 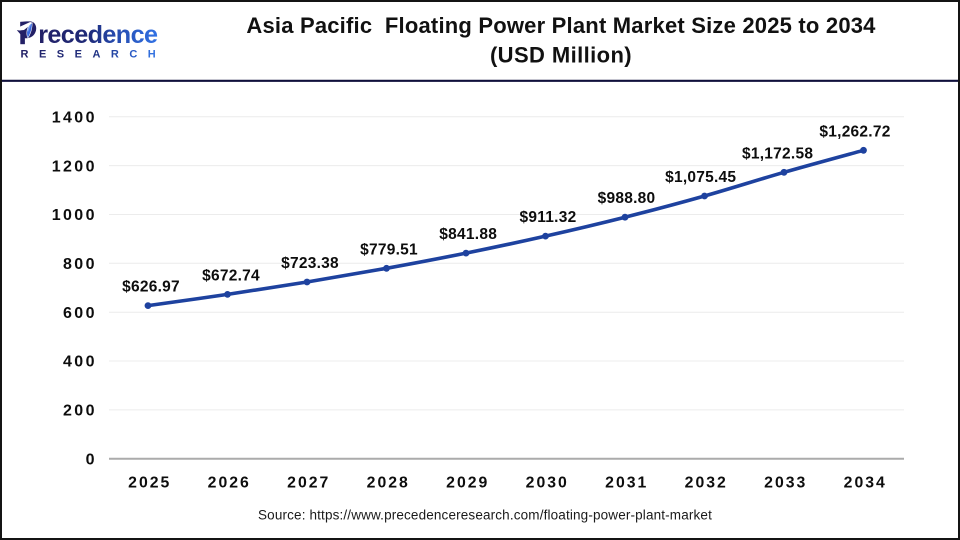 I want to click on svg-text: $988.80, so click(x=627, y=198).